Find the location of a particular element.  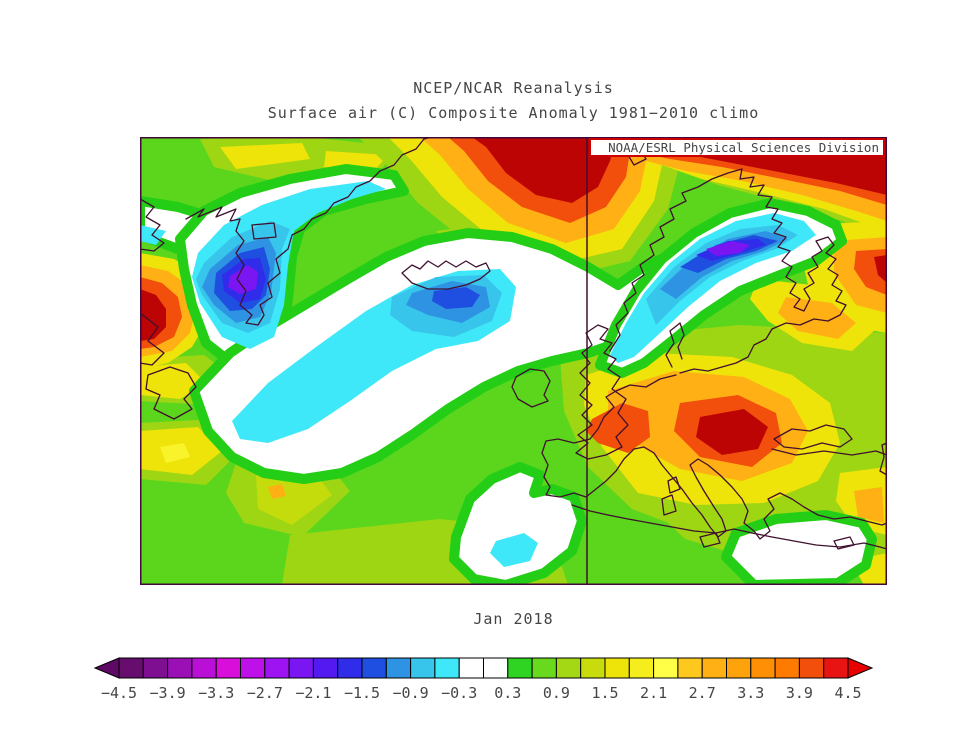

colorbar-cells is located at coordinates (483, 668).